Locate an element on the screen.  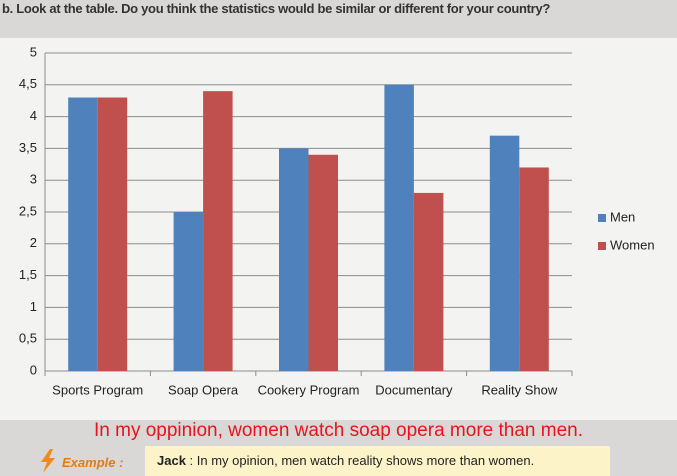
x-tick-label: Cookery Program is located at coordinates (309, 389).